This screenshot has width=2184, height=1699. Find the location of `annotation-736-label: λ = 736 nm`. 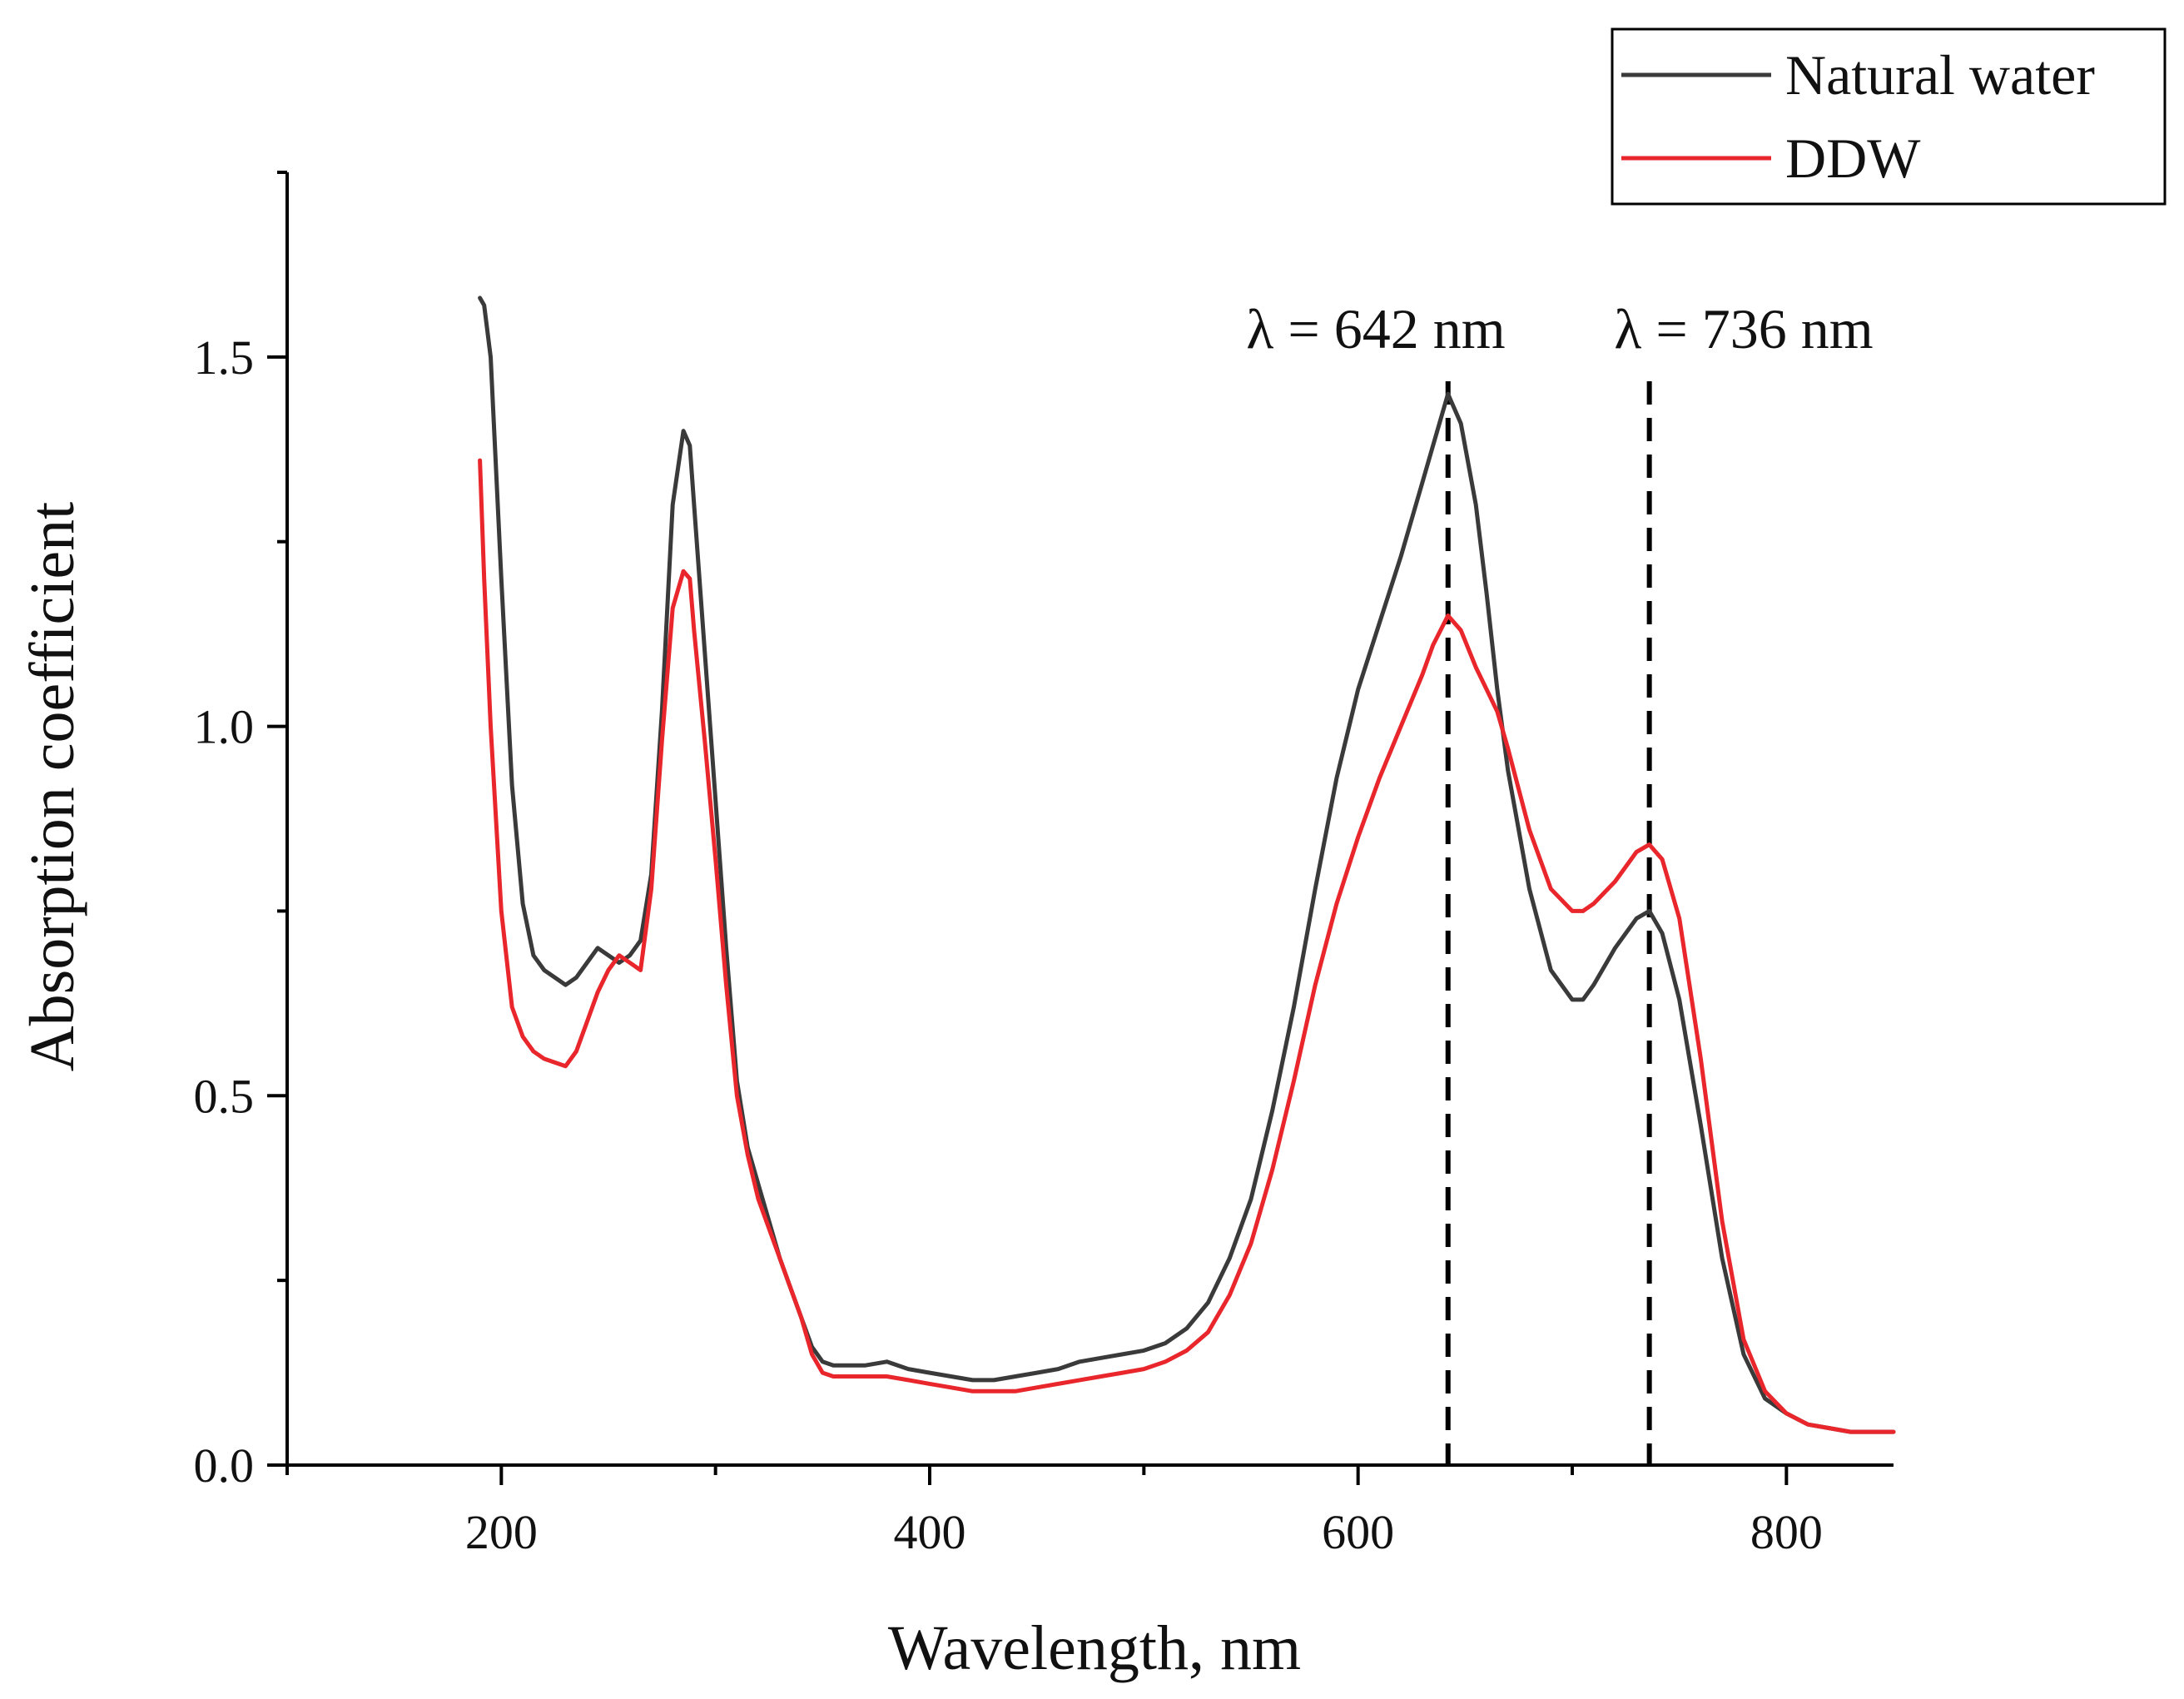

annotation-736-label: λ = 736 nm is located at coordinates (1743, 328).